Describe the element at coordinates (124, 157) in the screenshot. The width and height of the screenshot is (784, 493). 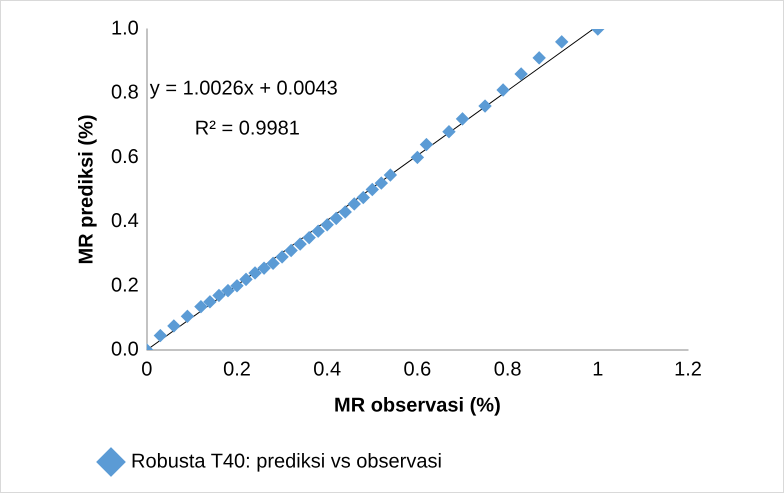
I see `y-tick-label: 0.6` at that location.